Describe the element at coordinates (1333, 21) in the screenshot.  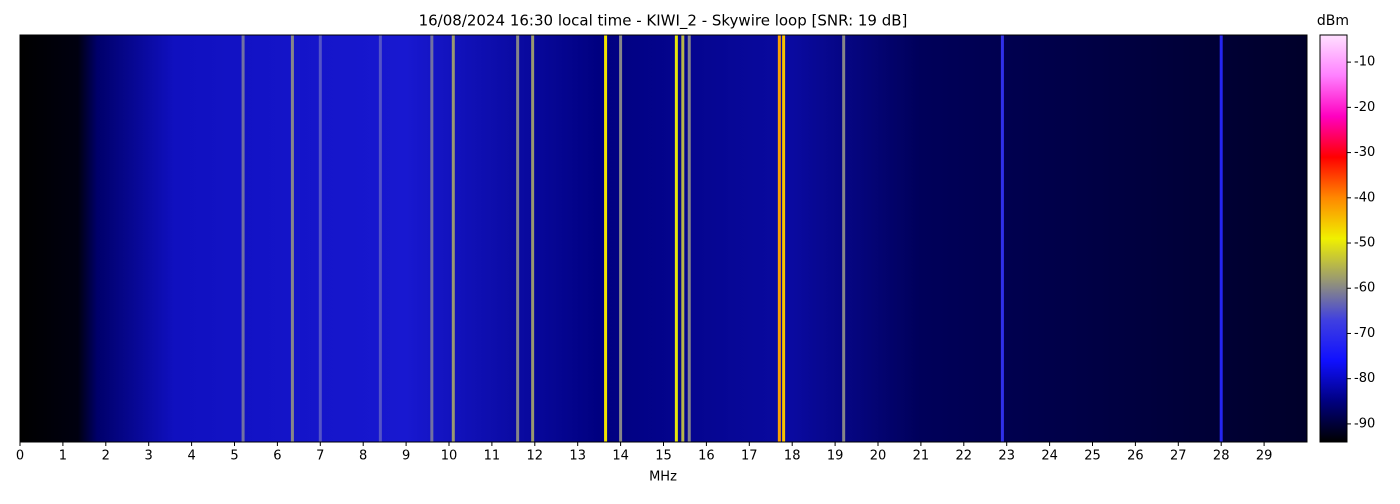
I see `colorbar-label: dBm` at that location.